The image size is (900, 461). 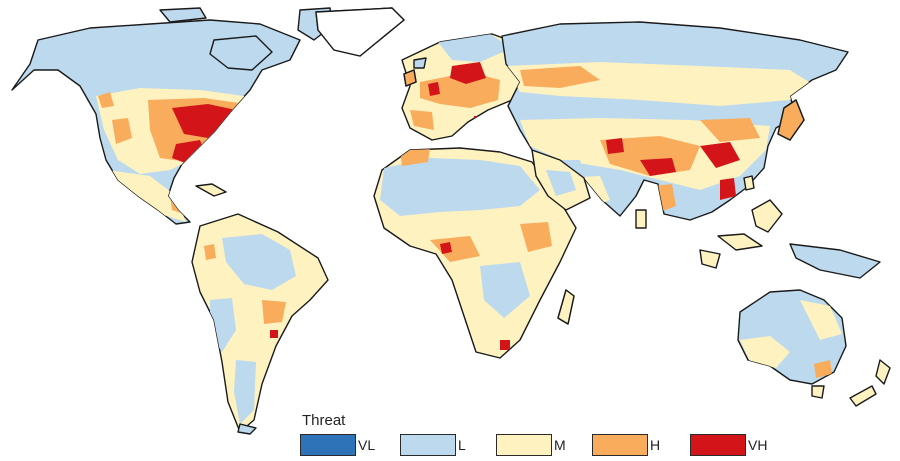 What do you see at coordinates (870, 383) in the screenshot?
I see `new-zealand` at bounding box center [870, 383].